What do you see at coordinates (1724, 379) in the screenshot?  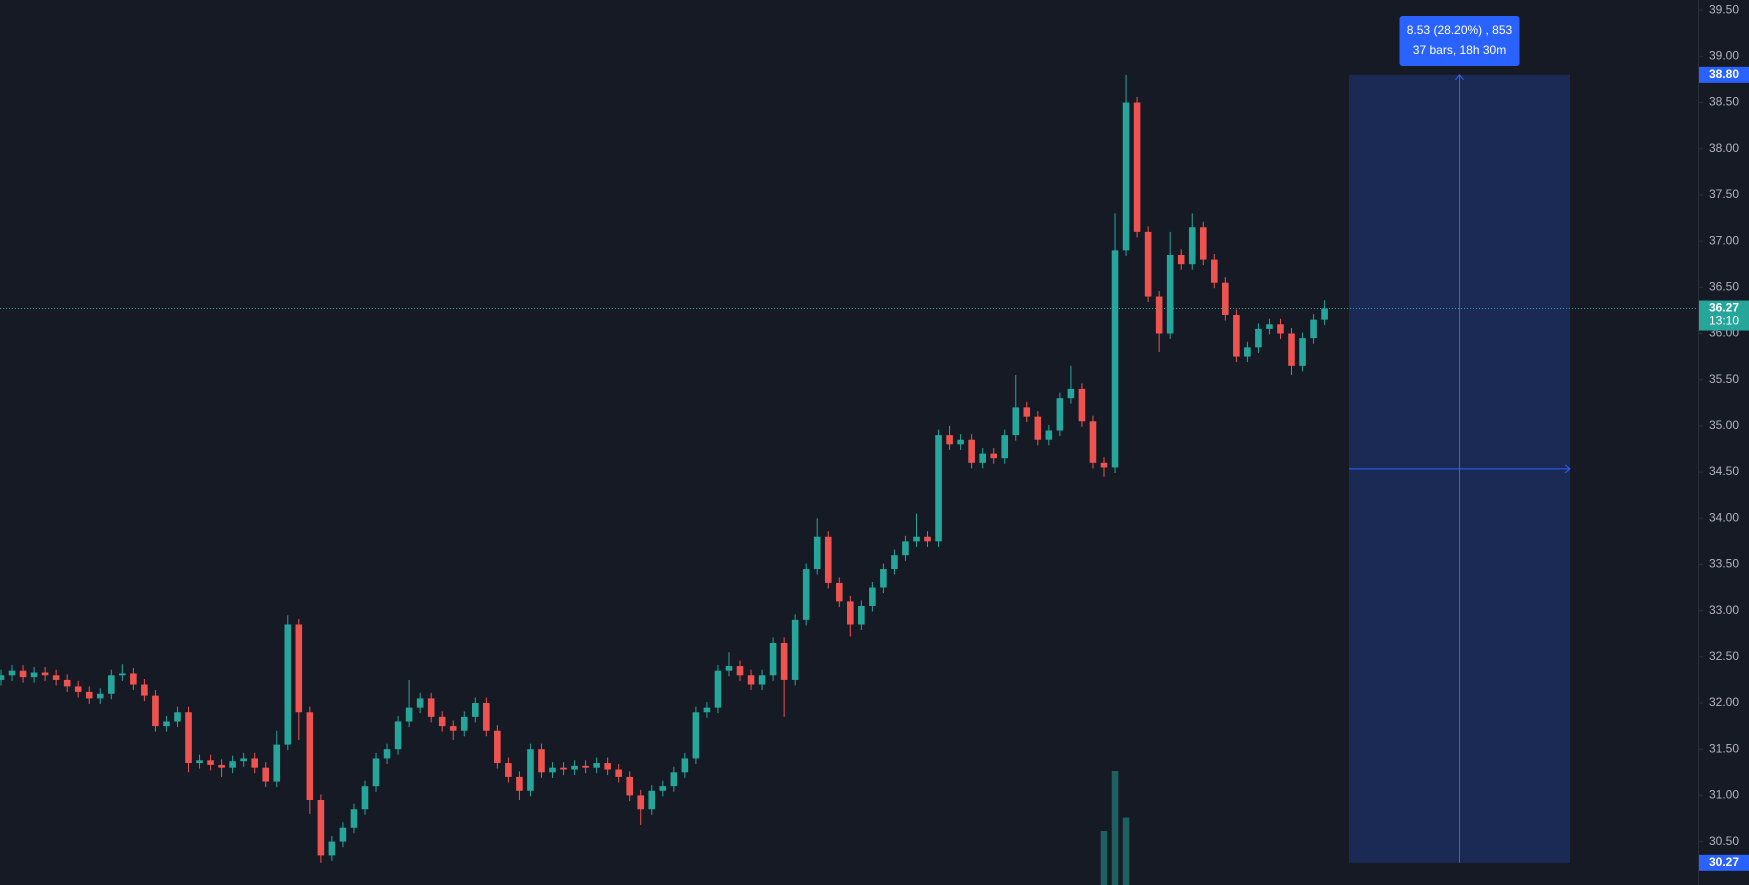 I see `y-tick-label: 35.50` at bounding box center [1724, 379].